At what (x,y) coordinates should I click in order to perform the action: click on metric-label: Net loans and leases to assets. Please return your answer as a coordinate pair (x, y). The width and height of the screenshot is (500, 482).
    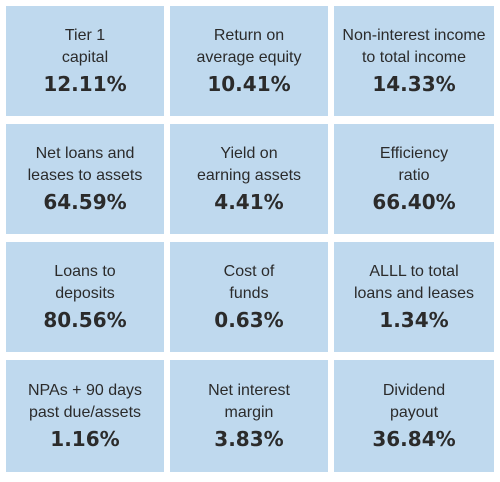
    Looking at the image, I should click on (85, 164).